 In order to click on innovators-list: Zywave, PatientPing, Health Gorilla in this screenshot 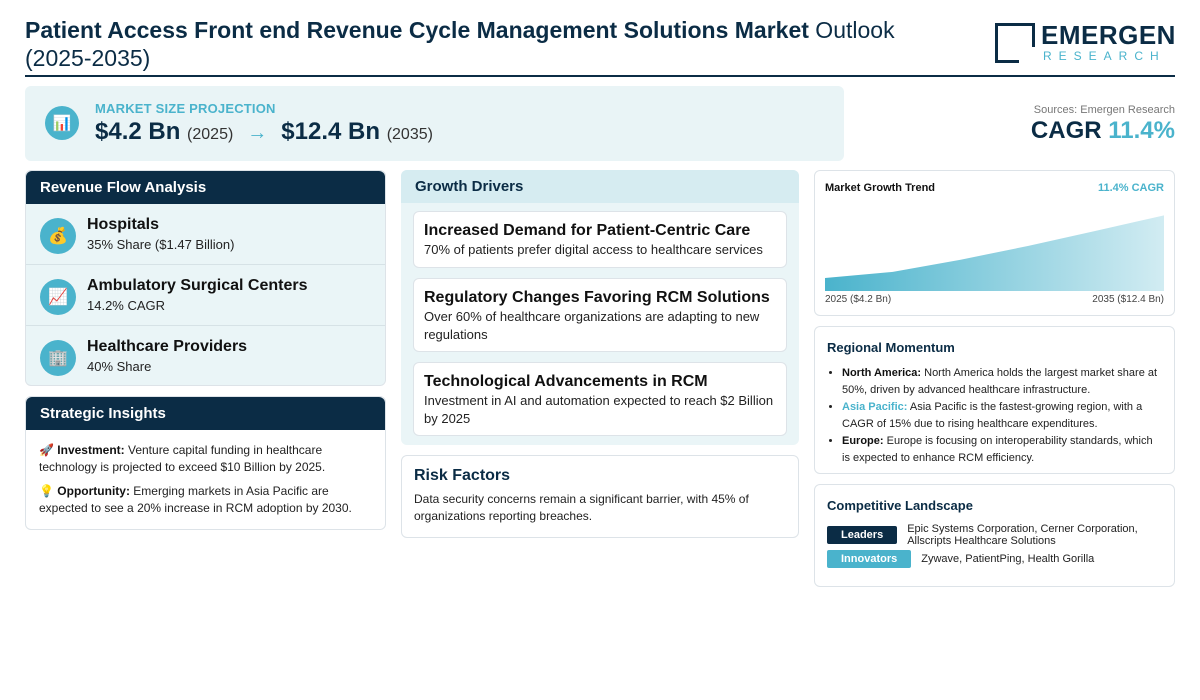, I will do `click(1008, 559)`.